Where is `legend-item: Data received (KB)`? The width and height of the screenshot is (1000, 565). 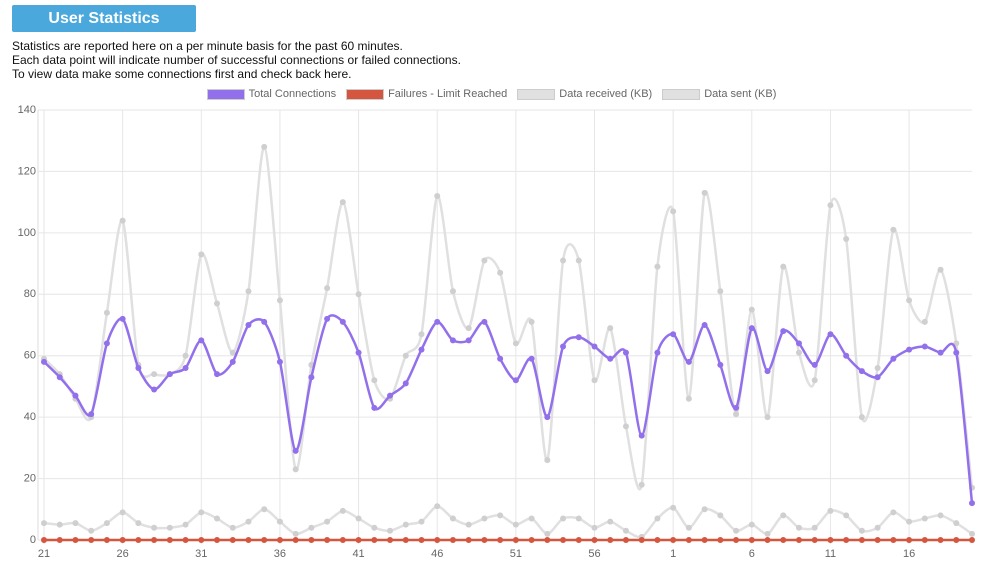 legend-item: Data received (KB) is located at coordinates (584, 94).